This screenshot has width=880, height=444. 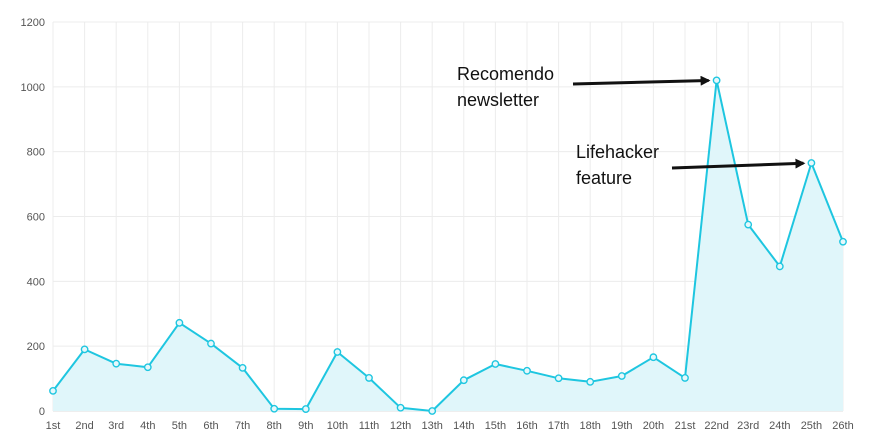 I want to click on x-tick-label: 1st, so click(x=53, y=426).